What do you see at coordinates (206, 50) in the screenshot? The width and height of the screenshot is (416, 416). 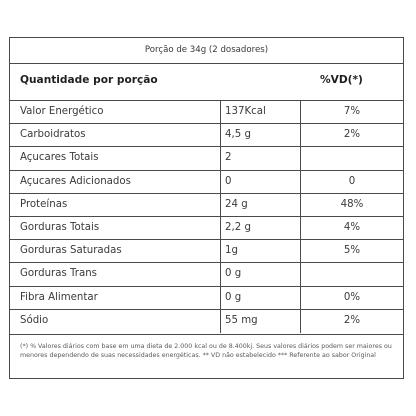 I see `portion-size: Porção de 34g (2 dosadores)` at bounding box center [206, 50].